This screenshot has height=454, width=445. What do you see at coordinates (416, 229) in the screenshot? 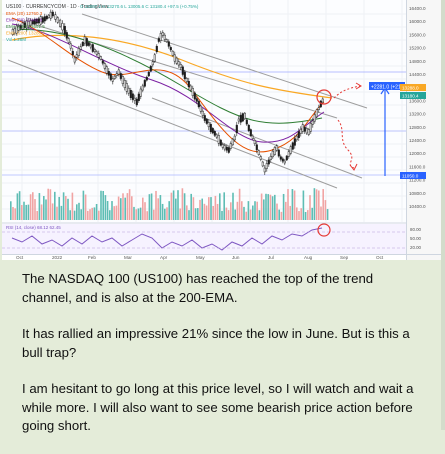
I see `rsi-axis-label: 80.00` at bounding box center [416, 229].